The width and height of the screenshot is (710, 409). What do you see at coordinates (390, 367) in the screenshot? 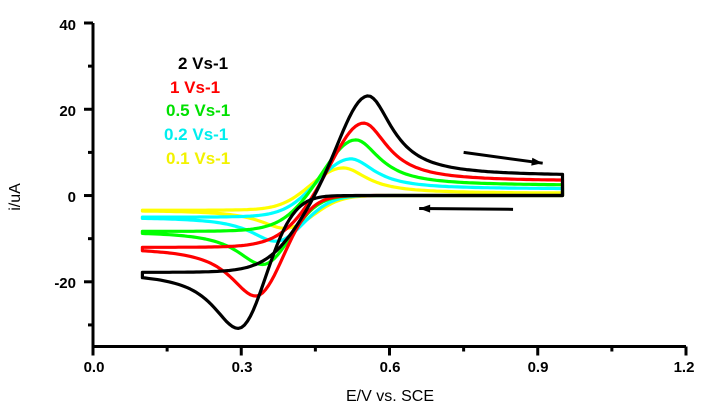
I see `x-tick-label-0.6: 0.6` at bounding box center [390, 367].